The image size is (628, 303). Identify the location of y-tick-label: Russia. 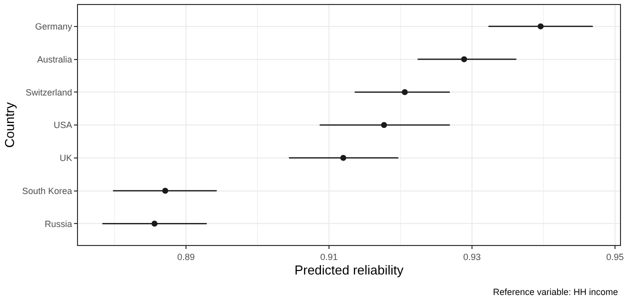
(58, 223).